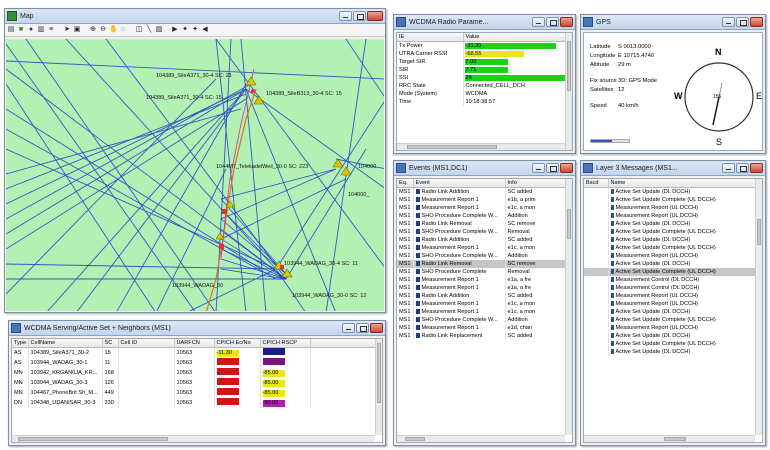 This screenshot has width=770, height=450. Describe the element at coordinates (329, 296) in the screenshot. I see `site-label: 103944_WADAG_30-0 SC: 12` at that location.